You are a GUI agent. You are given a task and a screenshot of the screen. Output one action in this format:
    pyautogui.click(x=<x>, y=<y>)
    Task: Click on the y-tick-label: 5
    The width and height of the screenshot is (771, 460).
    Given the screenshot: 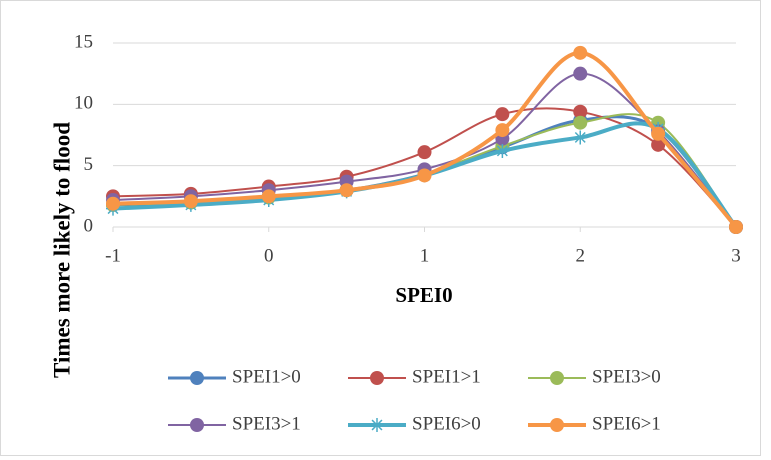 What is the action you would take?
    pyautogui.click(x=89, y=164)
    